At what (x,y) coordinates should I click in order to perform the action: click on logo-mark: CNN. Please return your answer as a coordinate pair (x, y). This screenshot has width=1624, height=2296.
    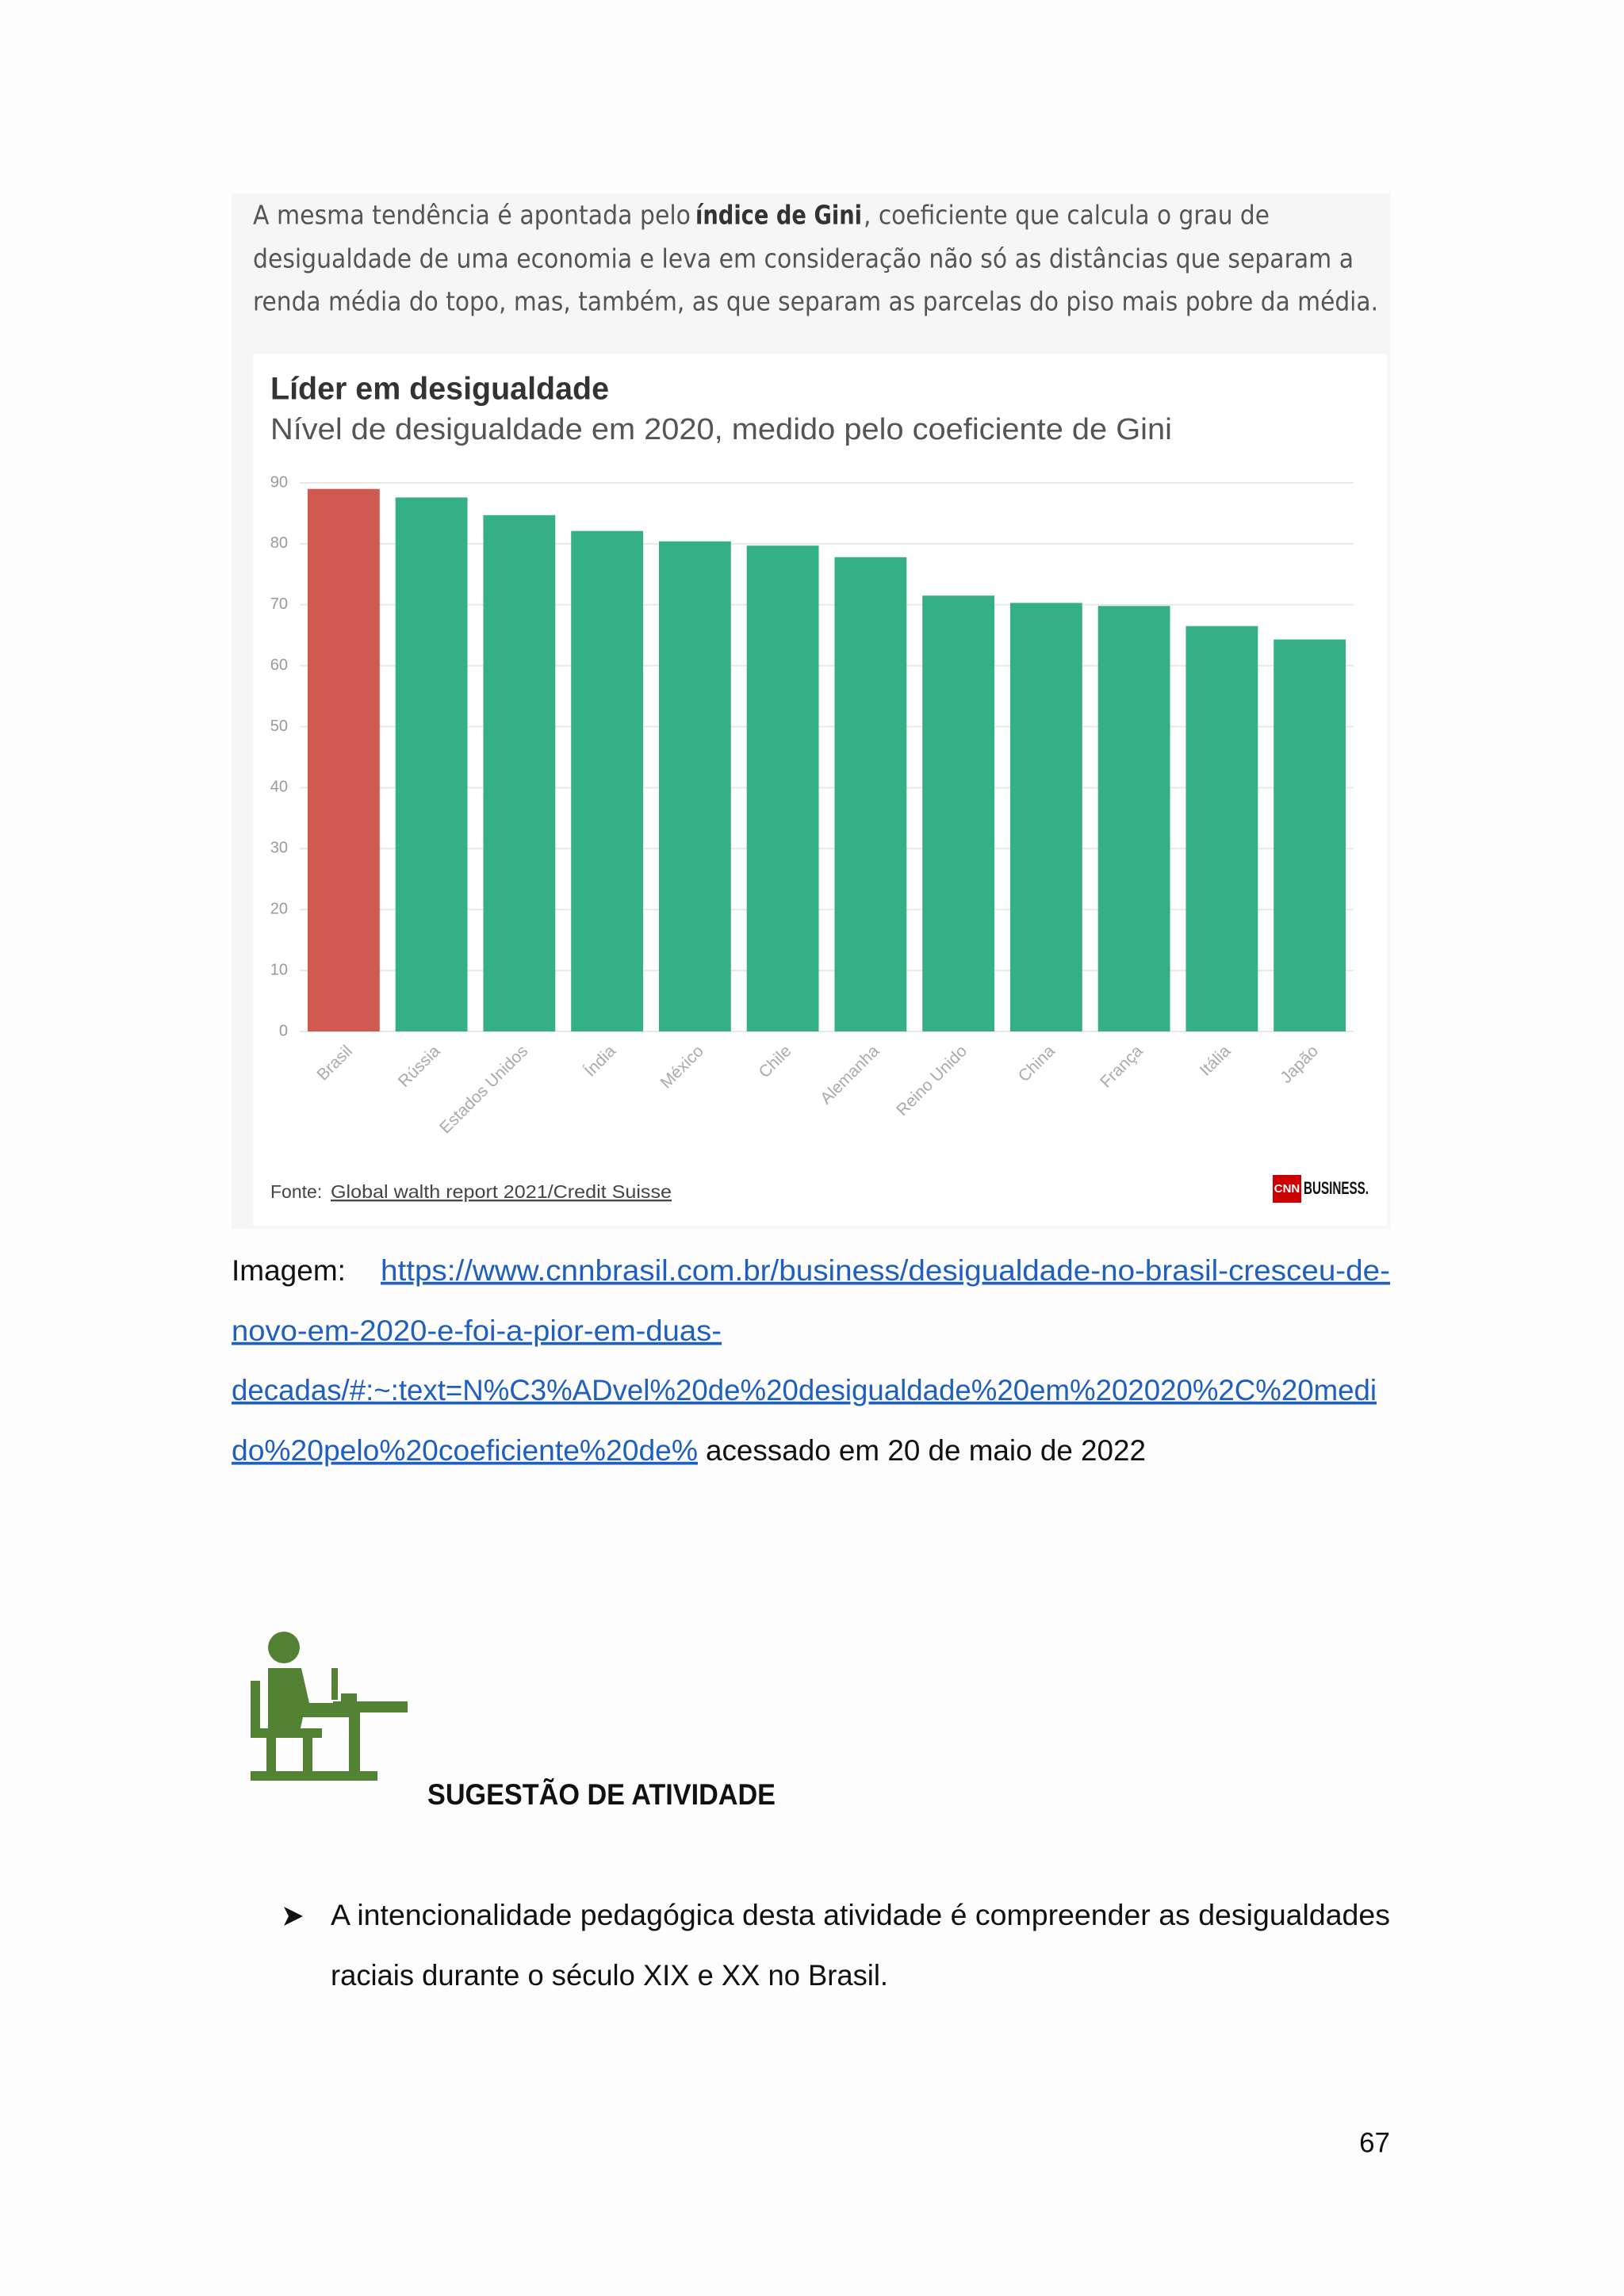
    Looking at the image, I should click on (1287, 1189).